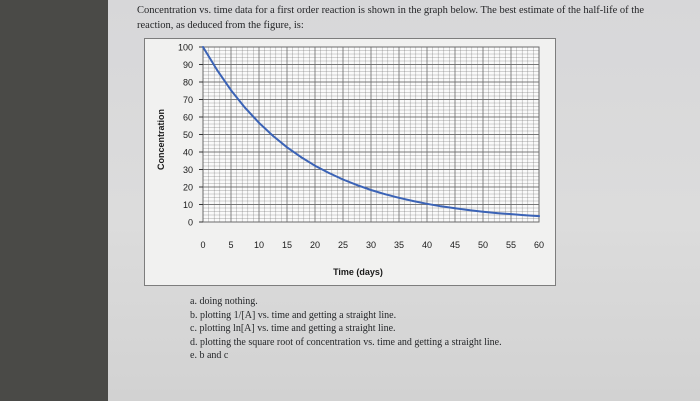 This screenshot has width=700, height=401. I want to click on answer-option-a: a. doing nothing., so click(224, 301).